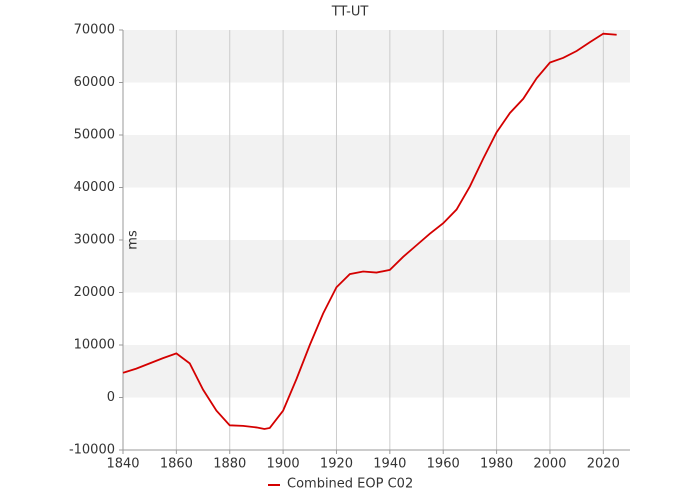 The image size is (700, 504). I want to click on y-axis-label: ms, so click(133, 240).